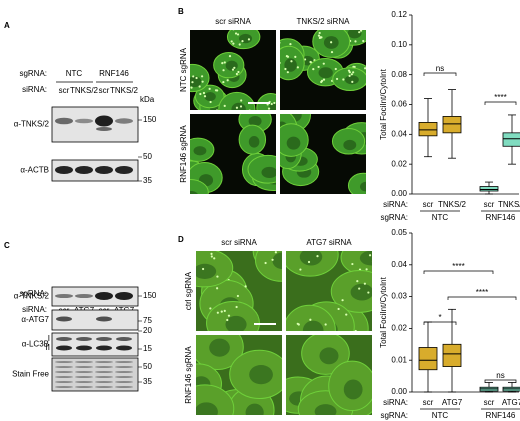 The height and width of the screenshot is (421, 520). I want to click on marker-label: 20, so click(147, 330).